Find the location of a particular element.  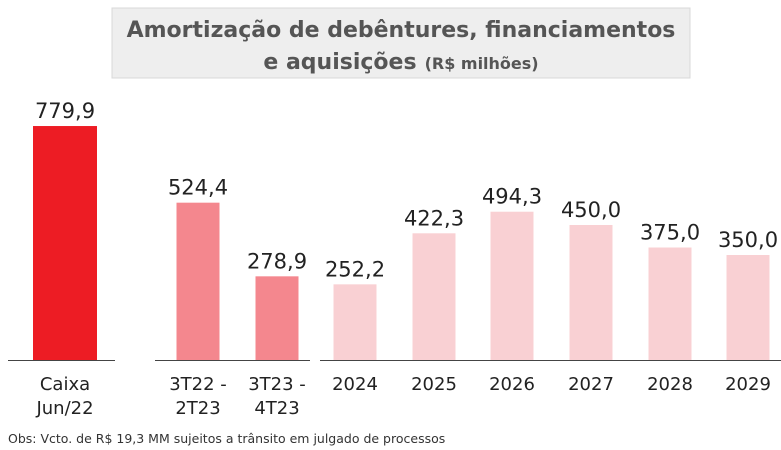

value-label: 450,0 is located at coordinates (591, 210).